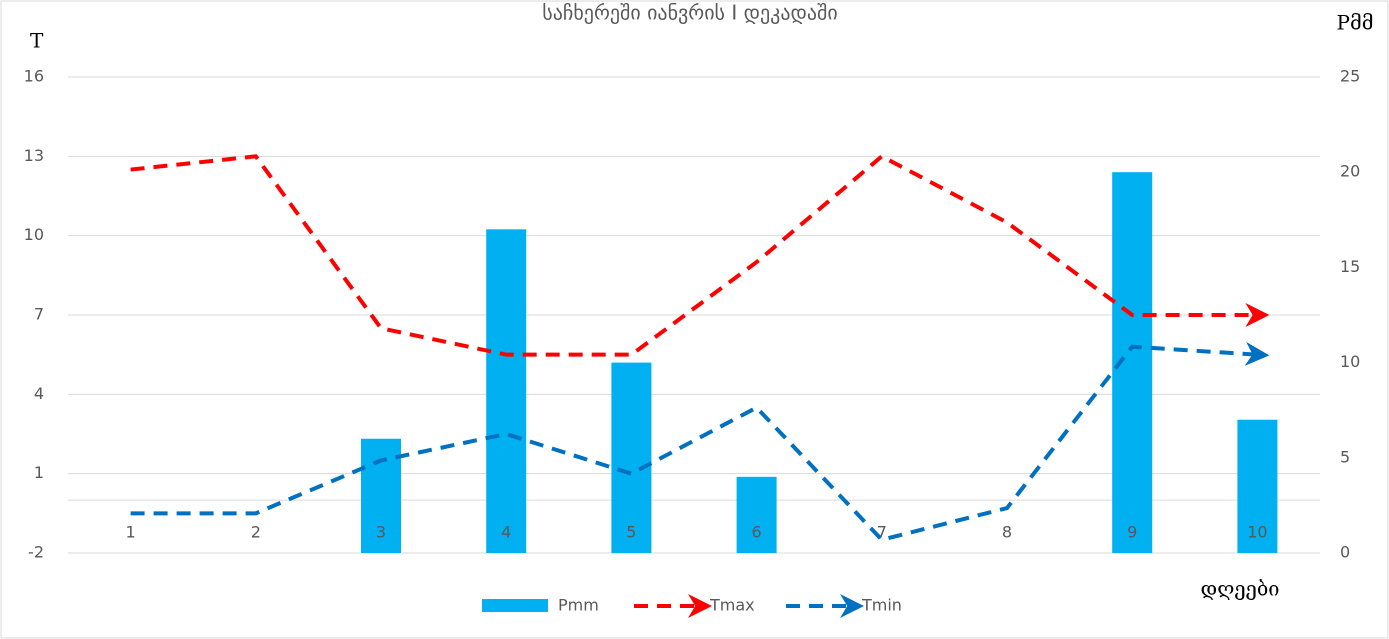  Describe the element at coordinates (882, 532) in the screenshot. I see `x-tick-label: 7` at that location.